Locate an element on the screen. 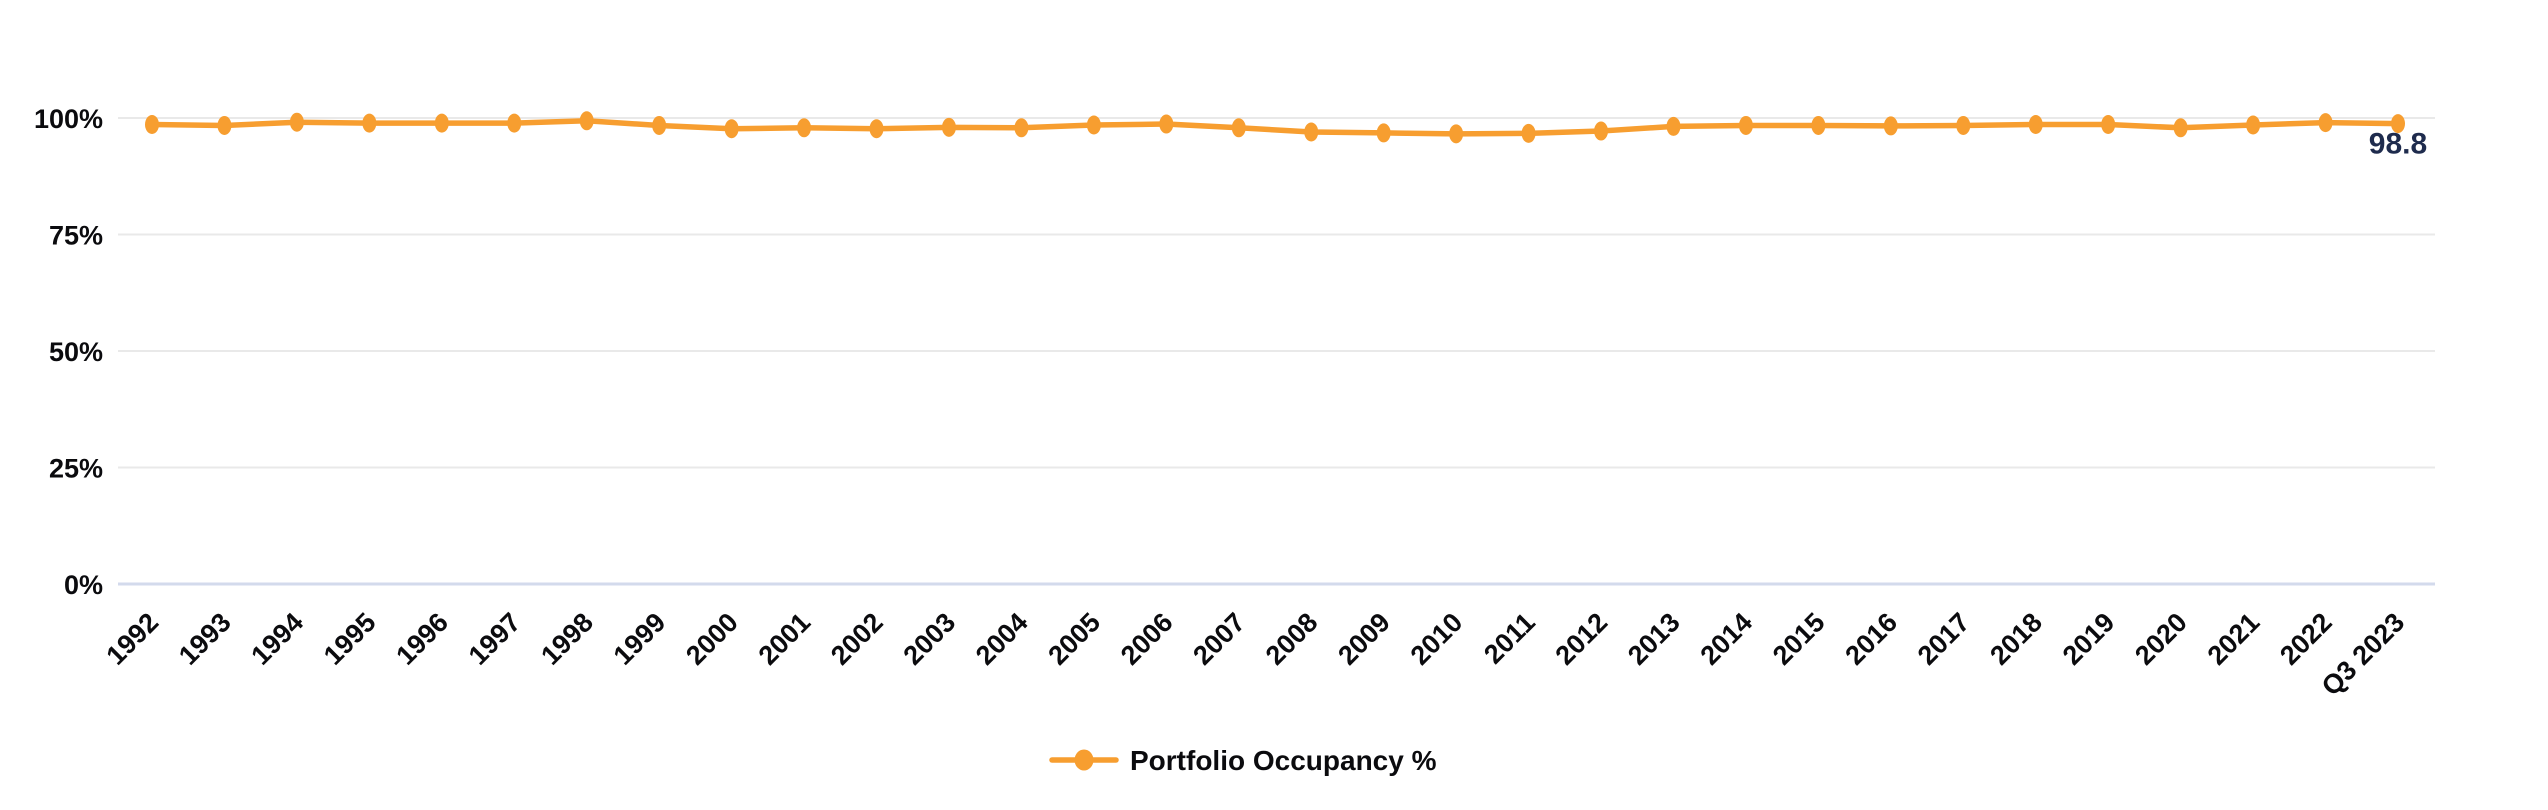 This screenshot has width=2548, height=810. x-axis-tick-label: 2021 is located at coordinates (2234, 639).